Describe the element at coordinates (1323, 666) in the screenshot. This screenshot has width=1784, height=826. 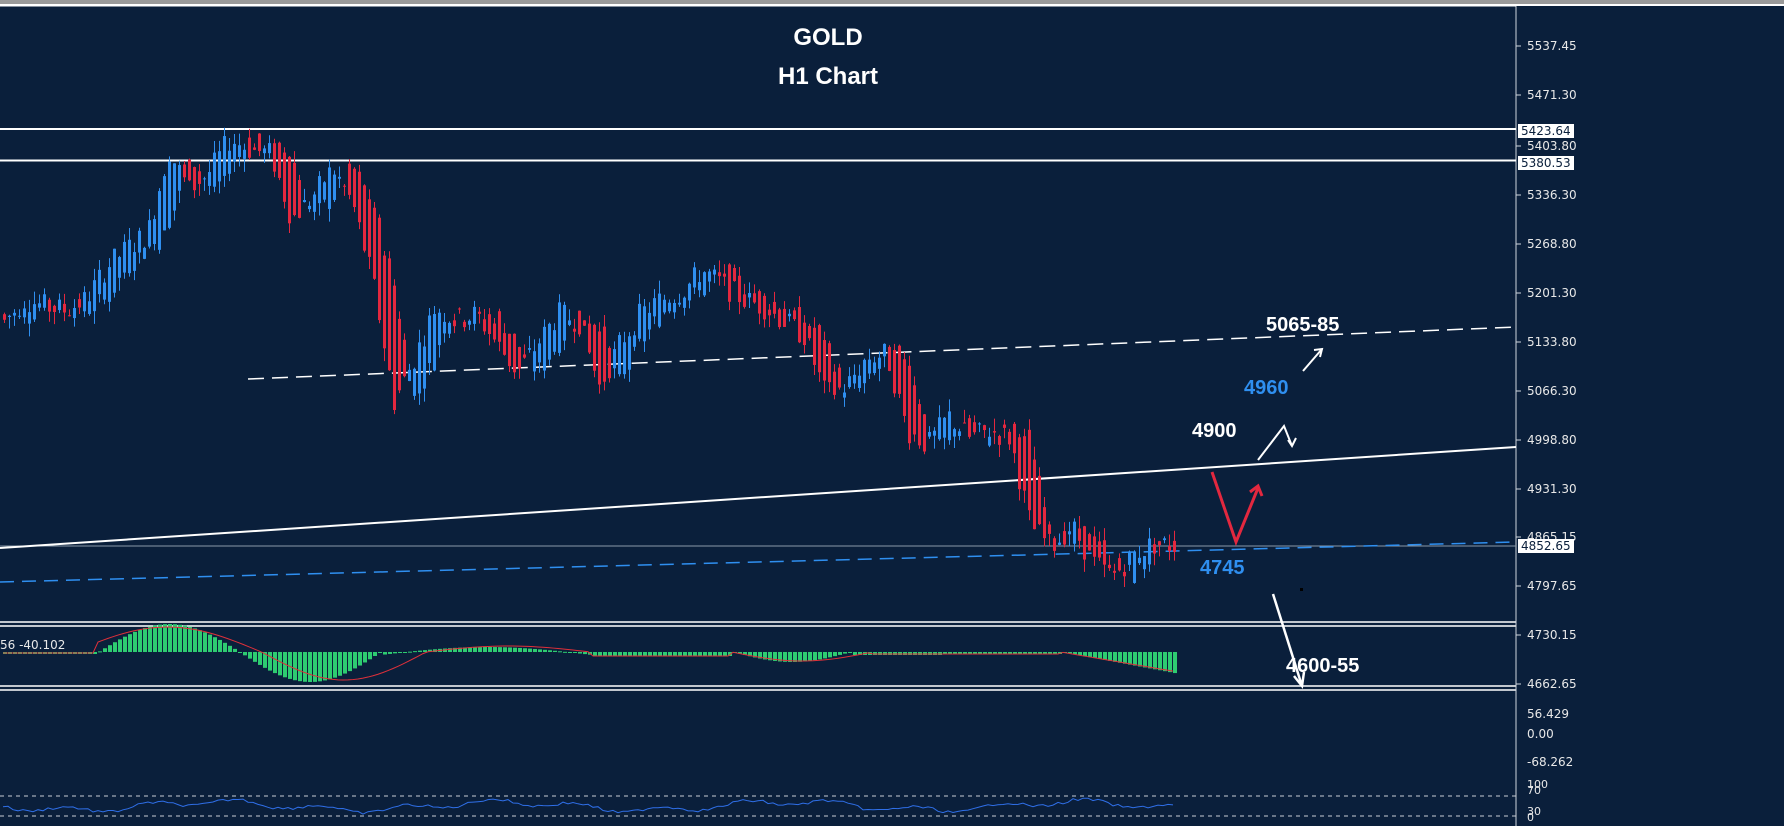
I see `annotation-4600-55: 4600-55` at that location.